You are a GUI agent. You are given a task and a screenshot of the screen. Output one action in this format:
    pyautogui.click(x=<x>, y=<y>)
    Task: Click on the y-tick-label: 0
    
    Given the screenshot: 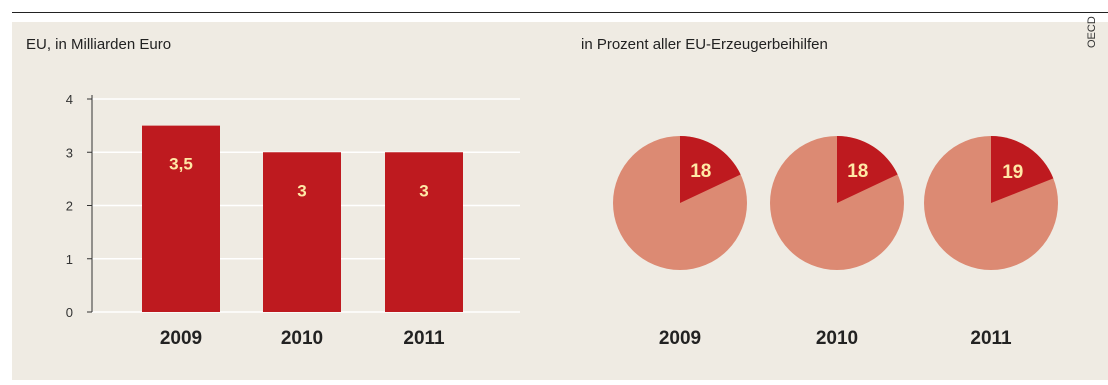 What is the action you would take?
    pyautogui.click(x=69, y=312)
    